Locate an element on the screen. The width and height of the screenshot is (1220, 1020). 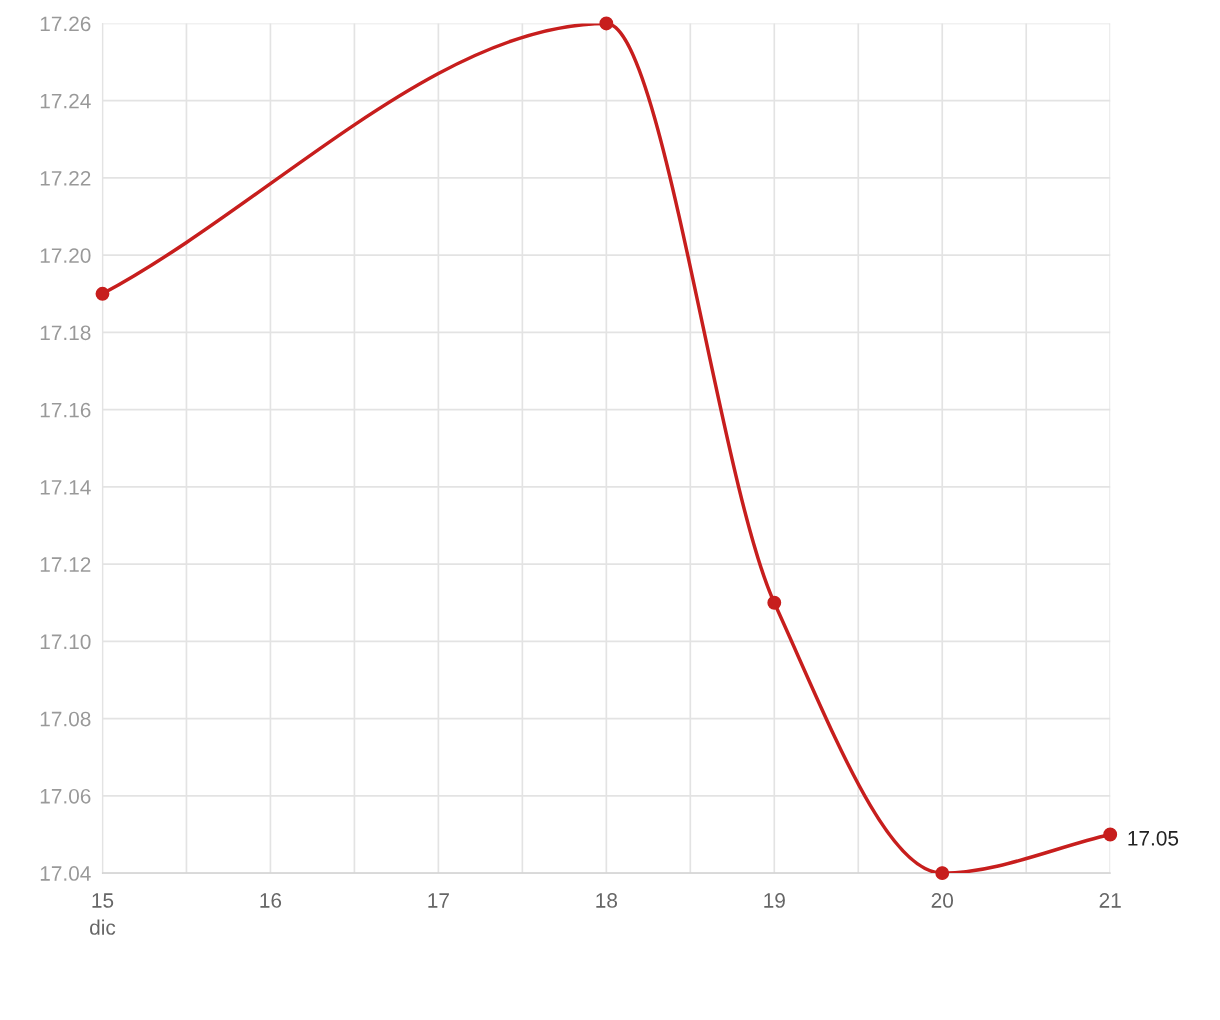
x-tick-label: 21 is located at coordinates (1110, 900).